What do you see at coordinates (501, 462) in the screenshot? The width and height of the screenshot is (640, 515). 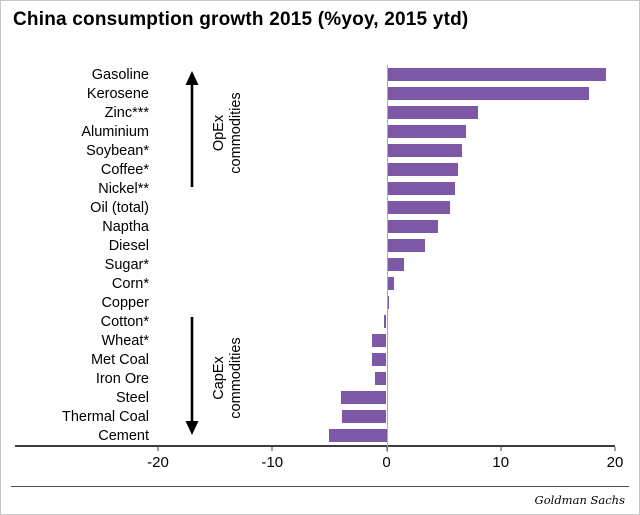 I see `x-tick-label: 10` at bounding box center [501, 462].